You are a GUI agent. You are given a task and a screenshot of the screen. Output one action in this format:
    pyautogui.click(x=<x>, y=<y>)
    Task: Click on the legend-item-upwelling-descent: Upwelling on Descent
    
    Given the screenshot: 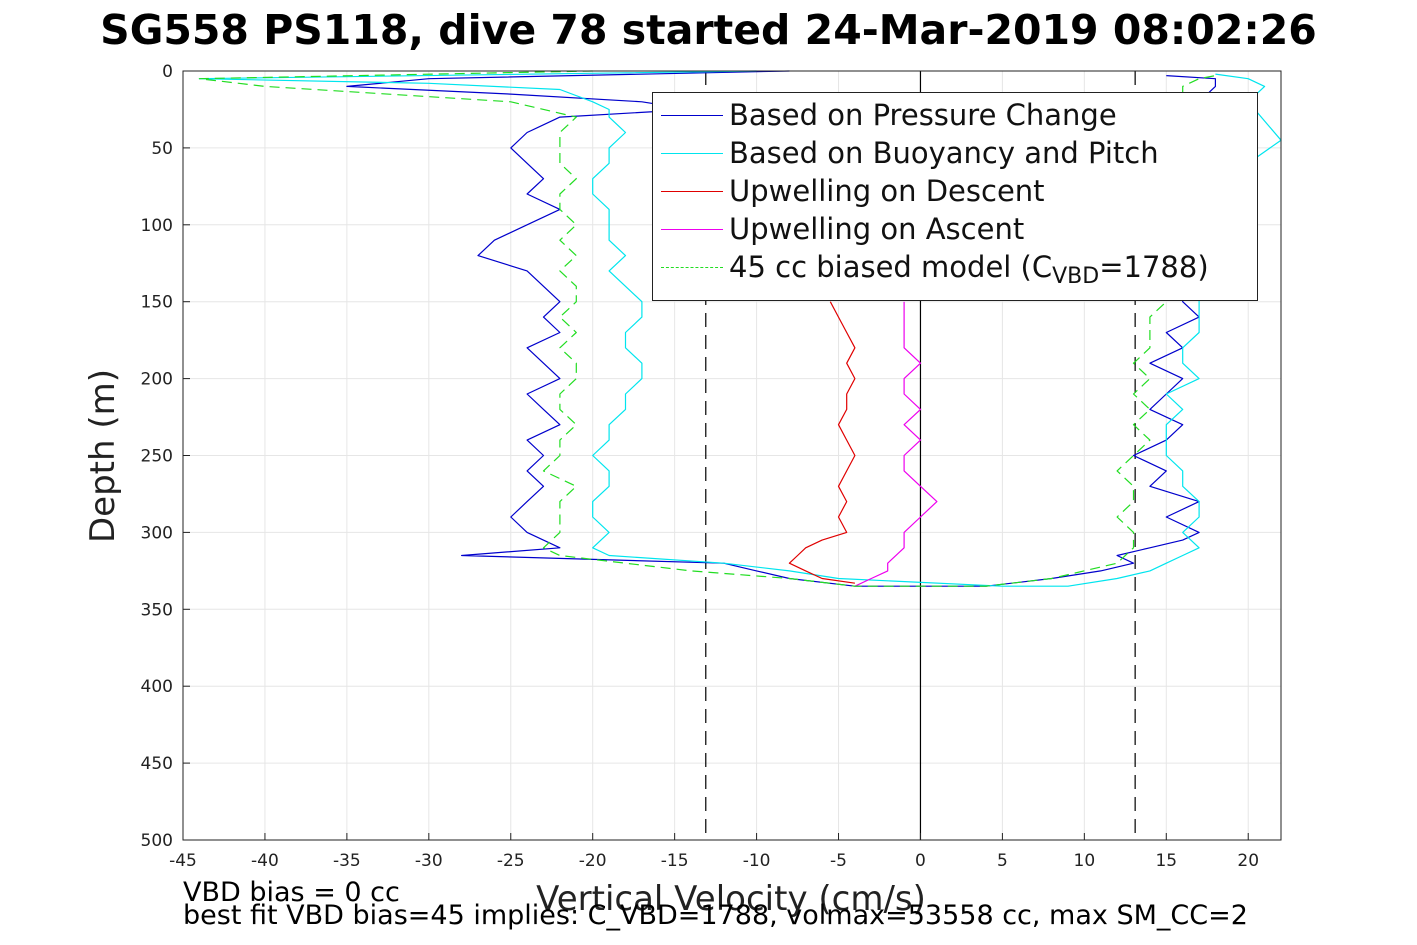 What is the action you would take?
    pyautogui.click(x=955, y=191)
    